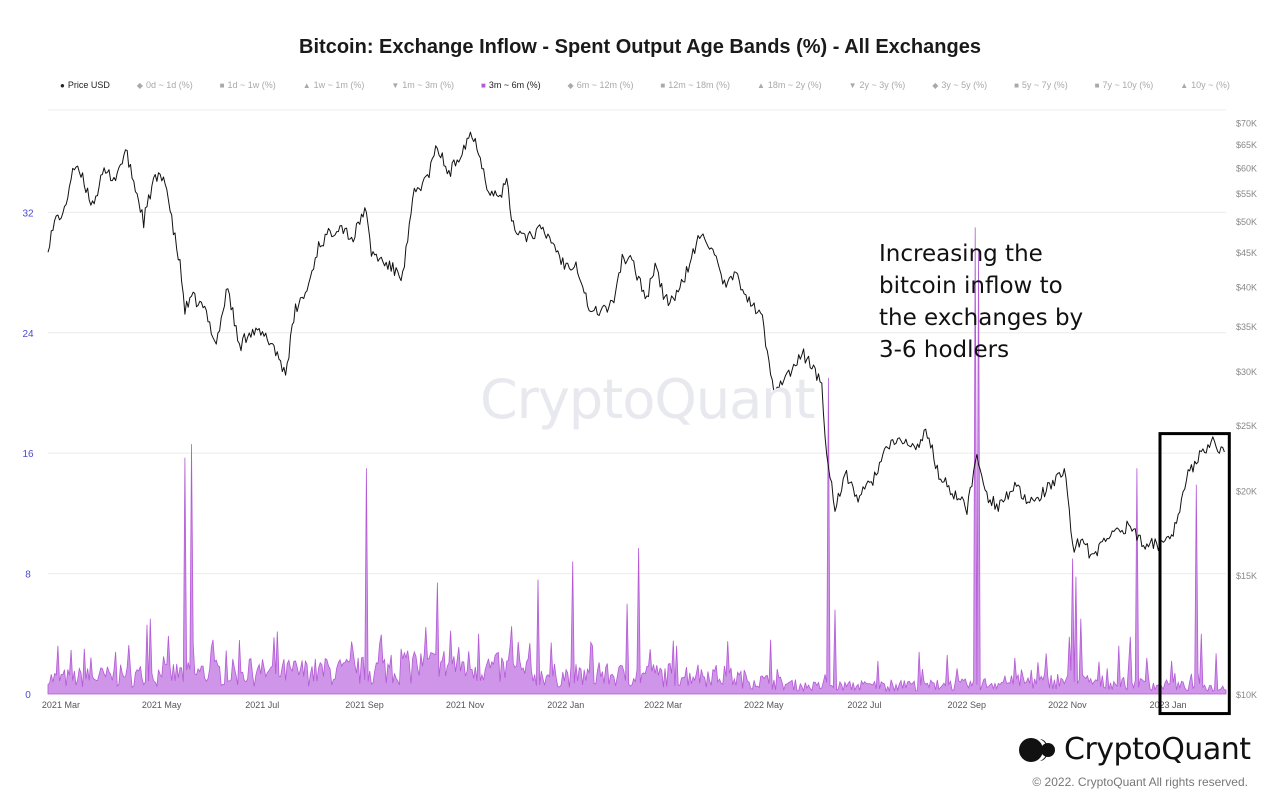 The image size is (1280, 806). I want to click on legend-label: 18m ~ 2y (%), so click(794, 85).